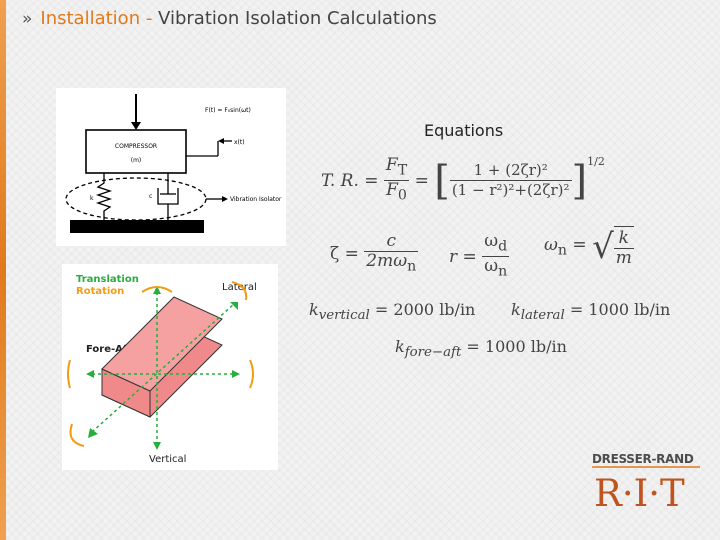  I want to click on compressor-block, so click(136, 151).